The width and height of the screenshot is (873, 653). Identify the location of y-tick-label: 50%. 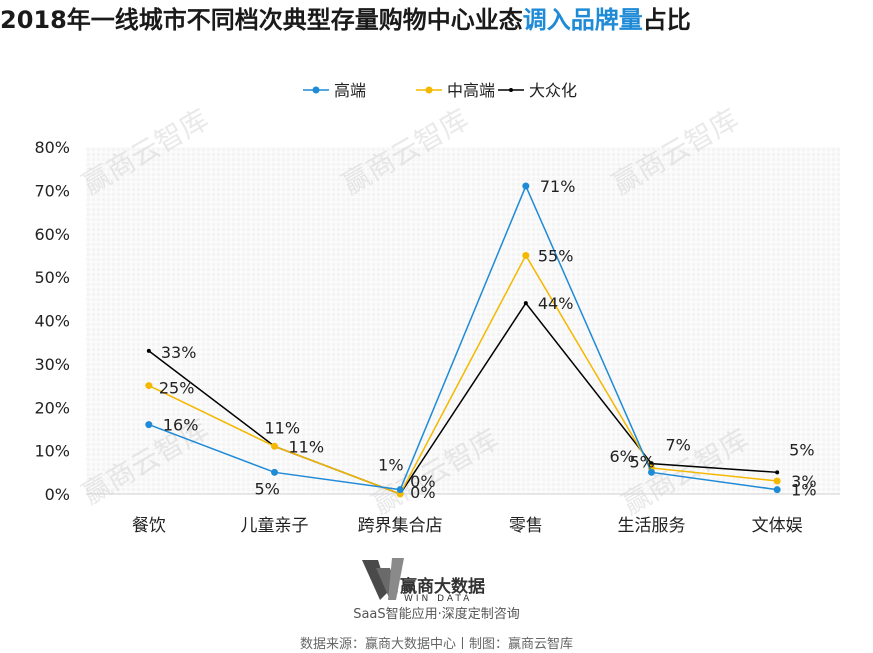
(52, 277).